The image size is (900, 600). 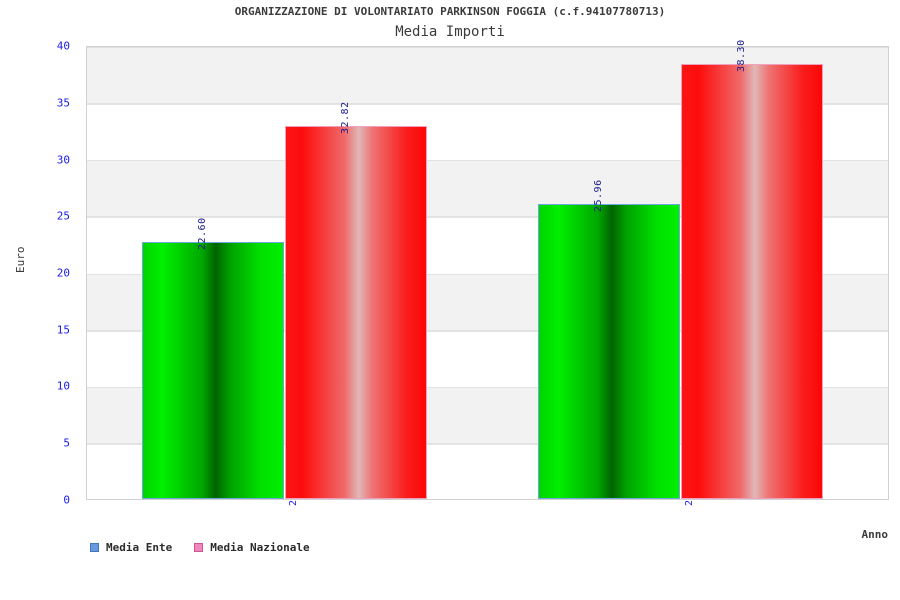 What do you see at coordinates (752, 281) in the screenshot?
I see `bar-nazionale-2024` at bounding box center [752, 281].